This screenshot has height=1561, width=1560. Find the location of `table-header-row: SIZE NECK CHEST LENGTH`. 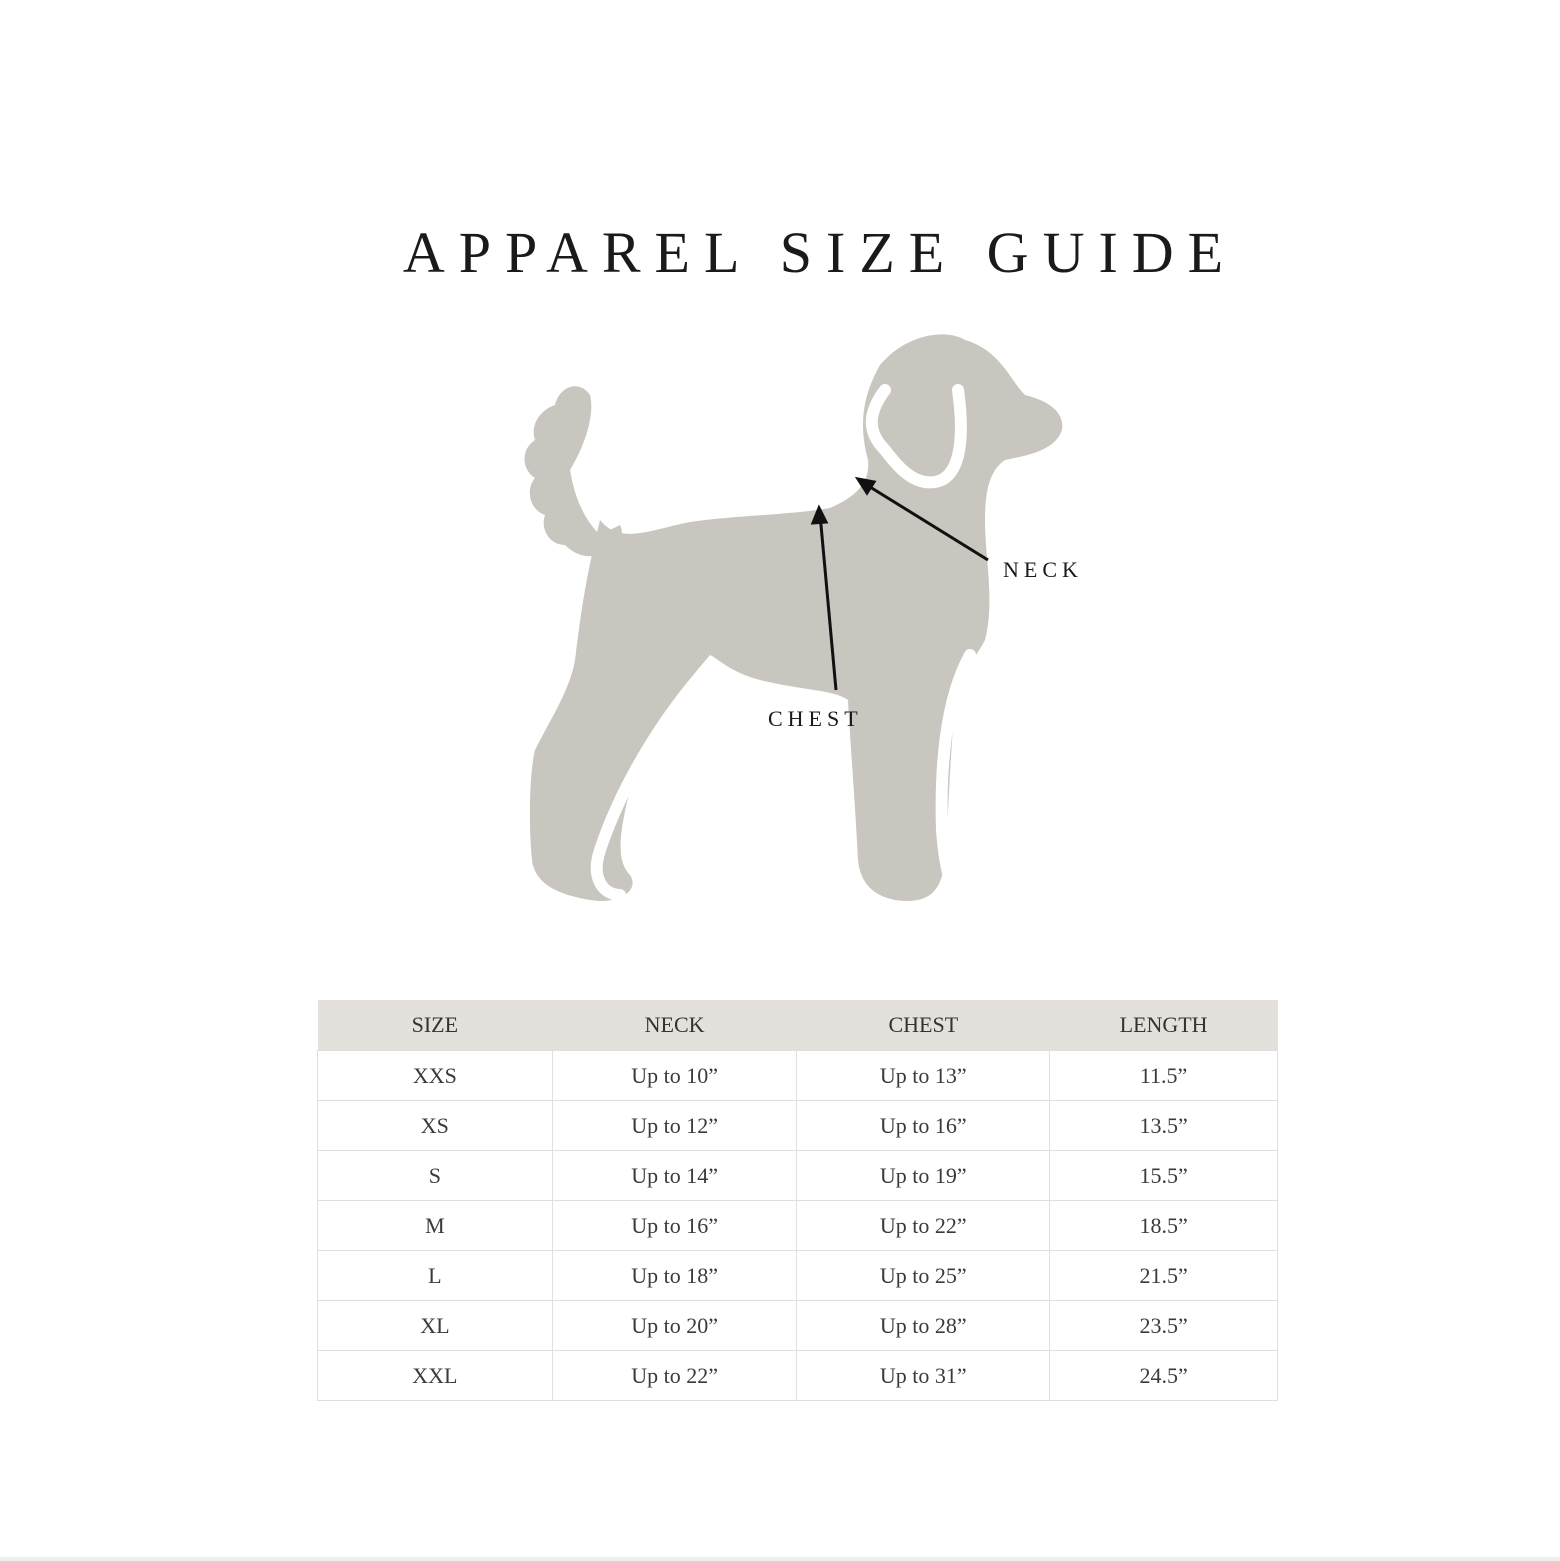

table-header-row: SIZE NECK CHEST LENGTH is located at coordinates (797, 1025).